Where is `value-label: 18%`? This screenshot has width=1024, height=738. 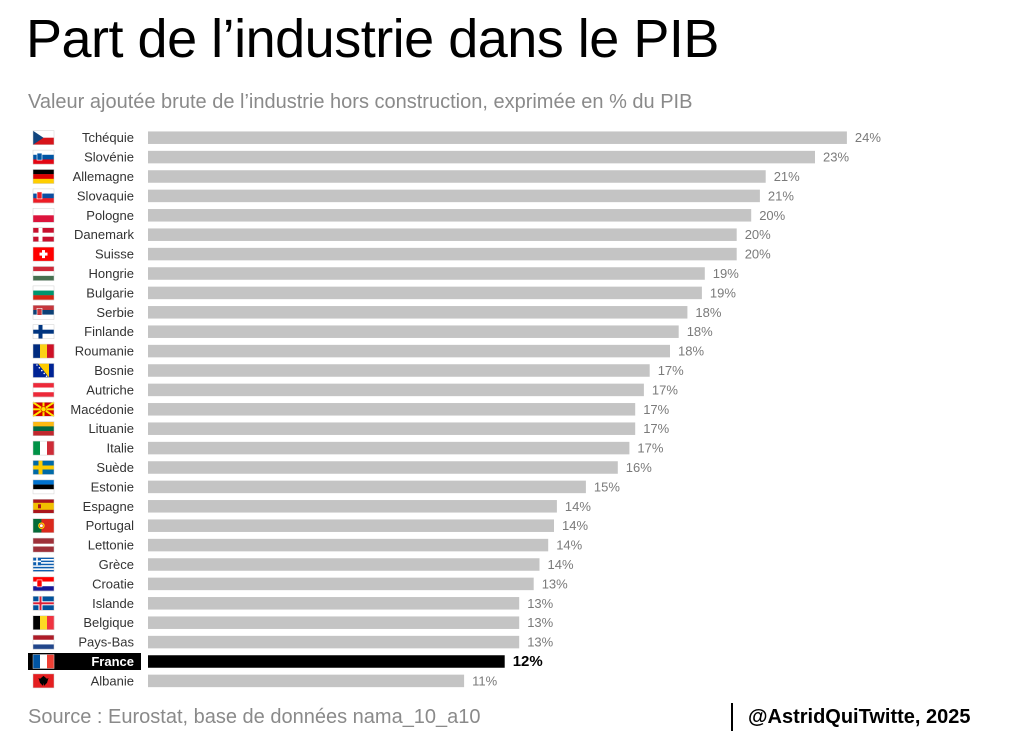
value-label: 18% is located at coordinates (700, 331).